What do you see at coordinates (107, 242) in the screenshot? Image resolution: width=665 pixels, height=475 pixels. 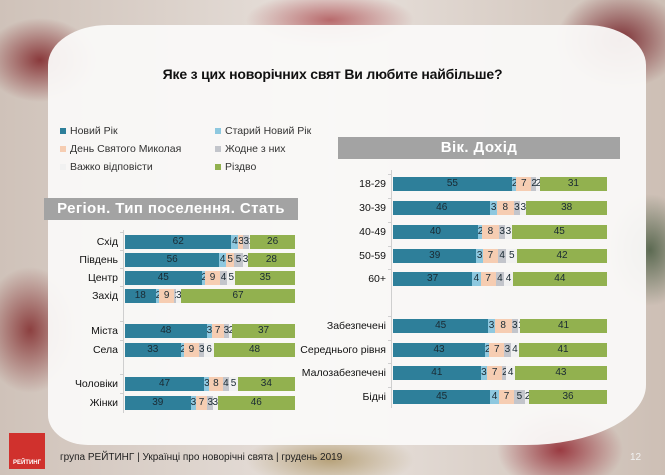 I see `category-label: Схід` at bounding box center [107, 242].